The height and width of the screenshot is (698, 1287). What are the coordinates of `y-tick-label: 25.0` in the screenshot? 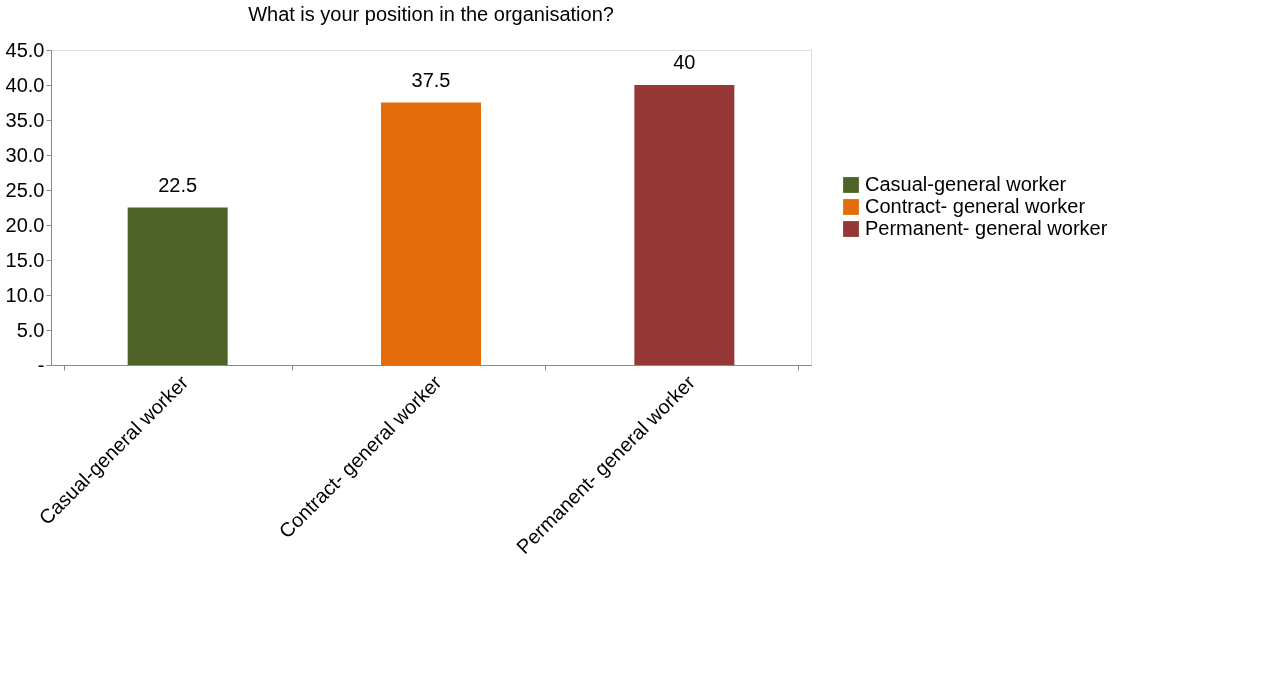 It's located at (25, 189).